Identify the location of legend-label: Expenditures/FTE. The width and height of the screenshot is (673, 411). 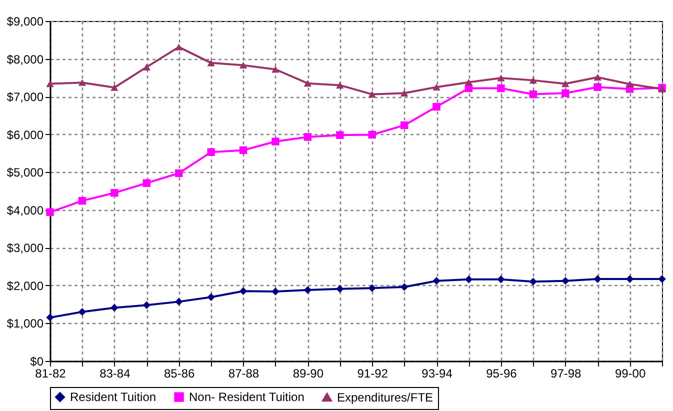
(385, 397).